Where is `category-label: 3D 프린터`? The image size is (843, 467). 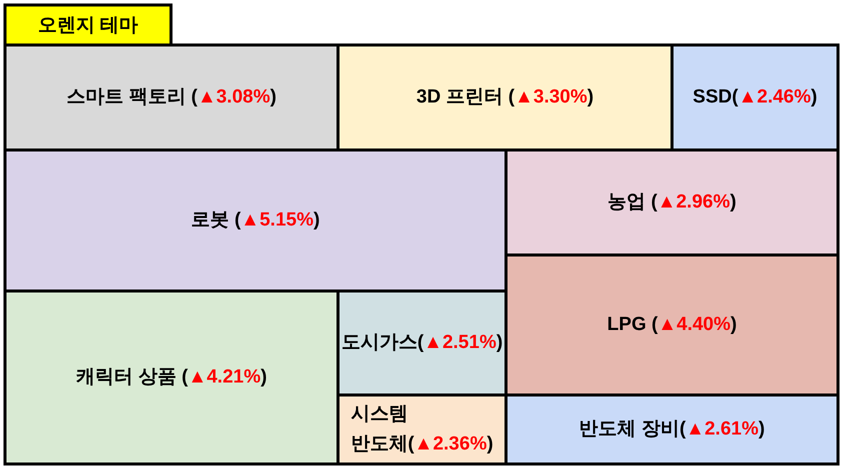 category-label: 3D 프린터 is located at coordinates (459, 97).